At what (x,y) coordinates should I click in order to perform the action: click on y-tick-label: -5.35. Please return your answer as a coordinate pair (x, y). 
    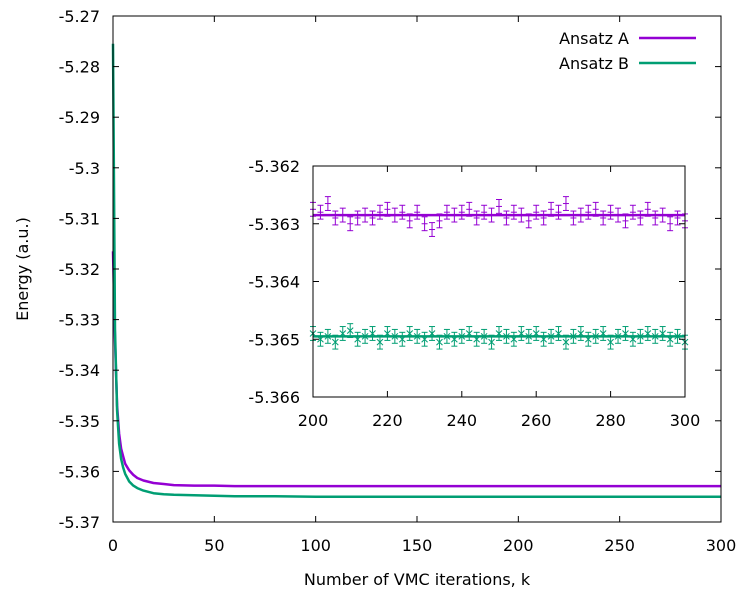
    Looking at the image, I should click on (79, 421).